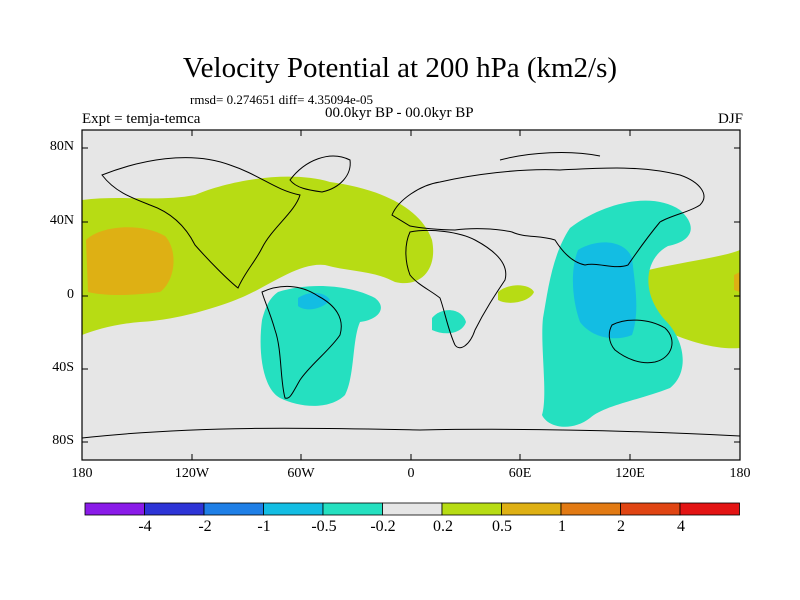 This screenshot has width=800, height=600. I want to click on positive-anomaly-region, so click(516, 294).